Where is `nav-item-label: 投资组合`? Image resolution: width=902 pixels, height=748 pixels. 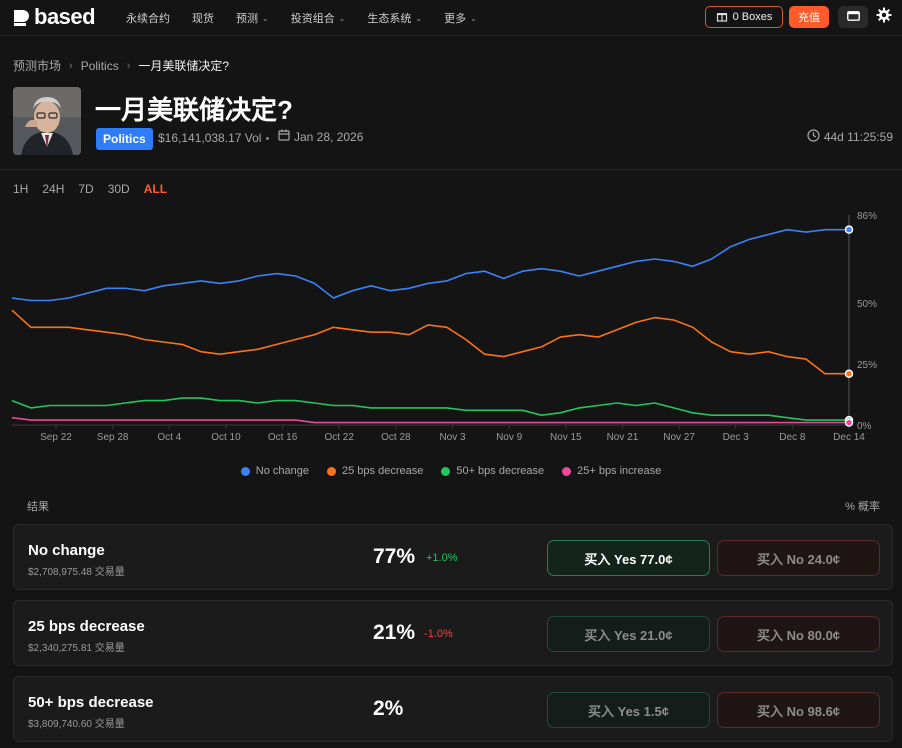 nav-item-label: 投资组合 is located at coordinates (312, 19).